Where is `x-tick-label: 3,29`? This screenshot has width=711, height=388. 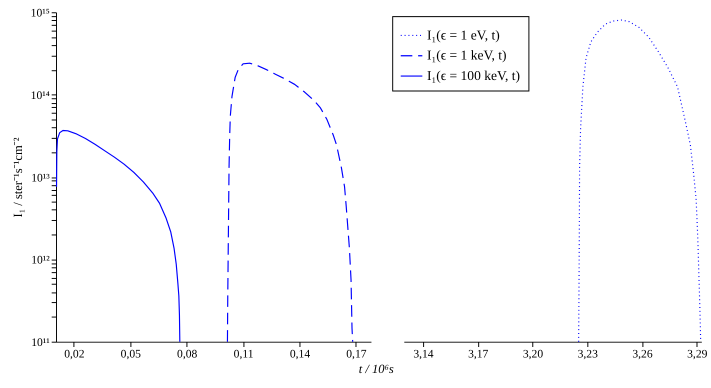
x-tick-label: 3,29 is located at coordinates (697, 354).